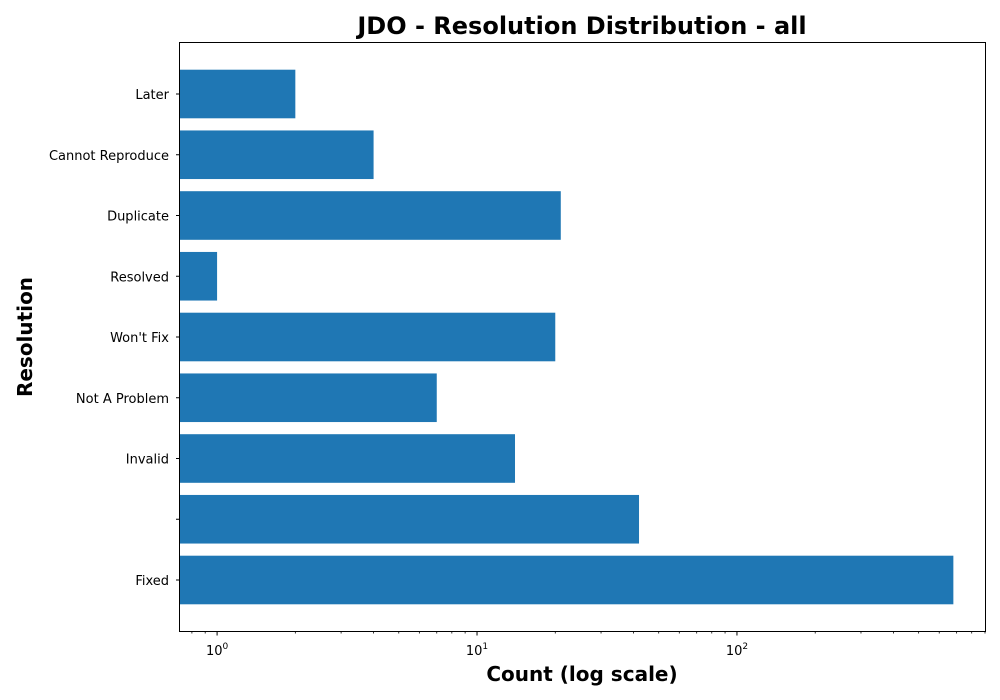 The height and width of the screenshot is (700, 1000). Describe the element at coordinates (25, 337) in the screenshot. I see `y-axis-label: Resolution` at that location.